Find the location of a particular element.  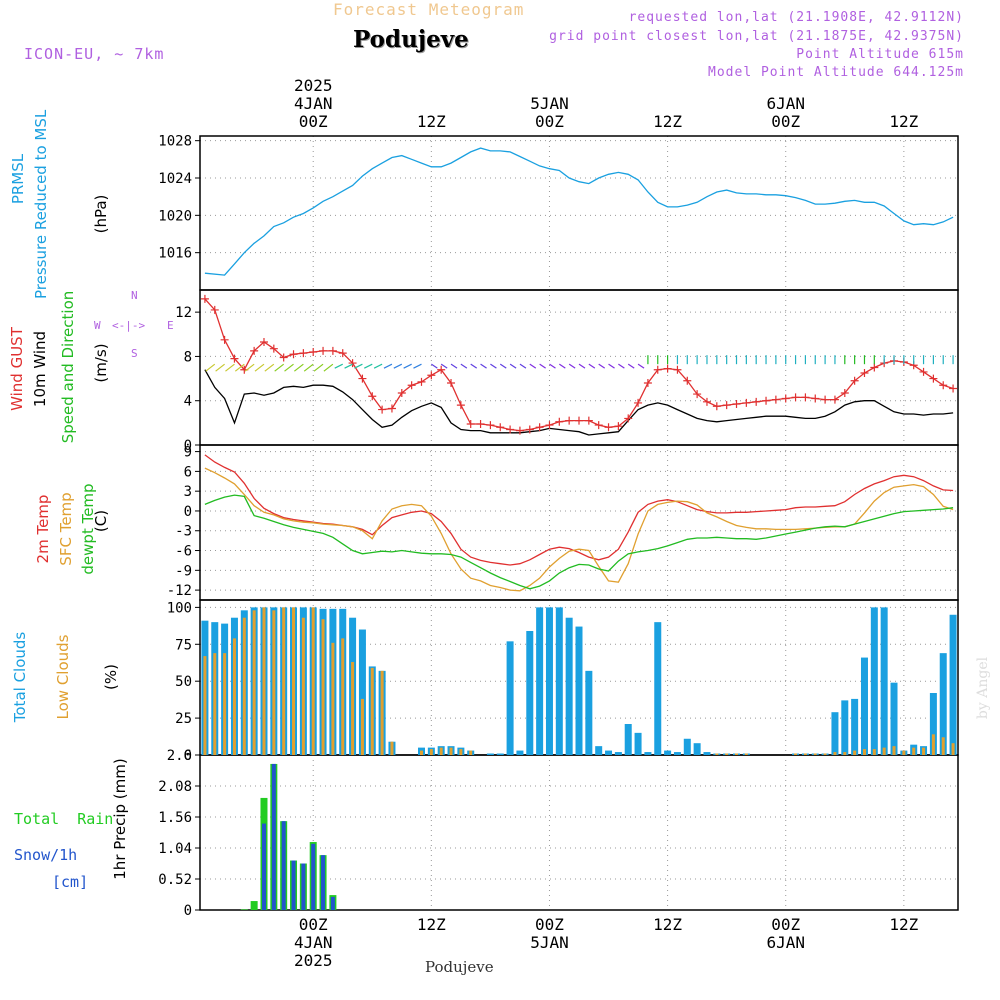

credit-watermark: by Angel is located at coordinates (983, 688).